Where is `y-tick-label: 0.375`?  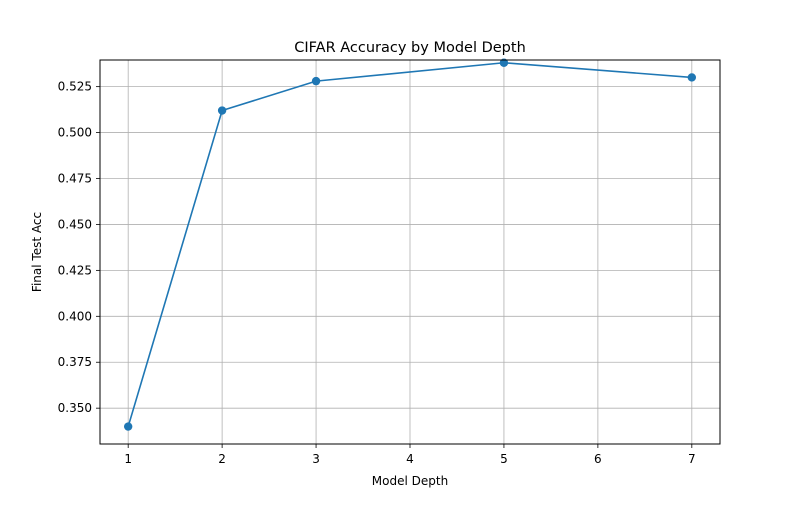
y-tick-label: 0.375 is located at coordinates (75, 362).